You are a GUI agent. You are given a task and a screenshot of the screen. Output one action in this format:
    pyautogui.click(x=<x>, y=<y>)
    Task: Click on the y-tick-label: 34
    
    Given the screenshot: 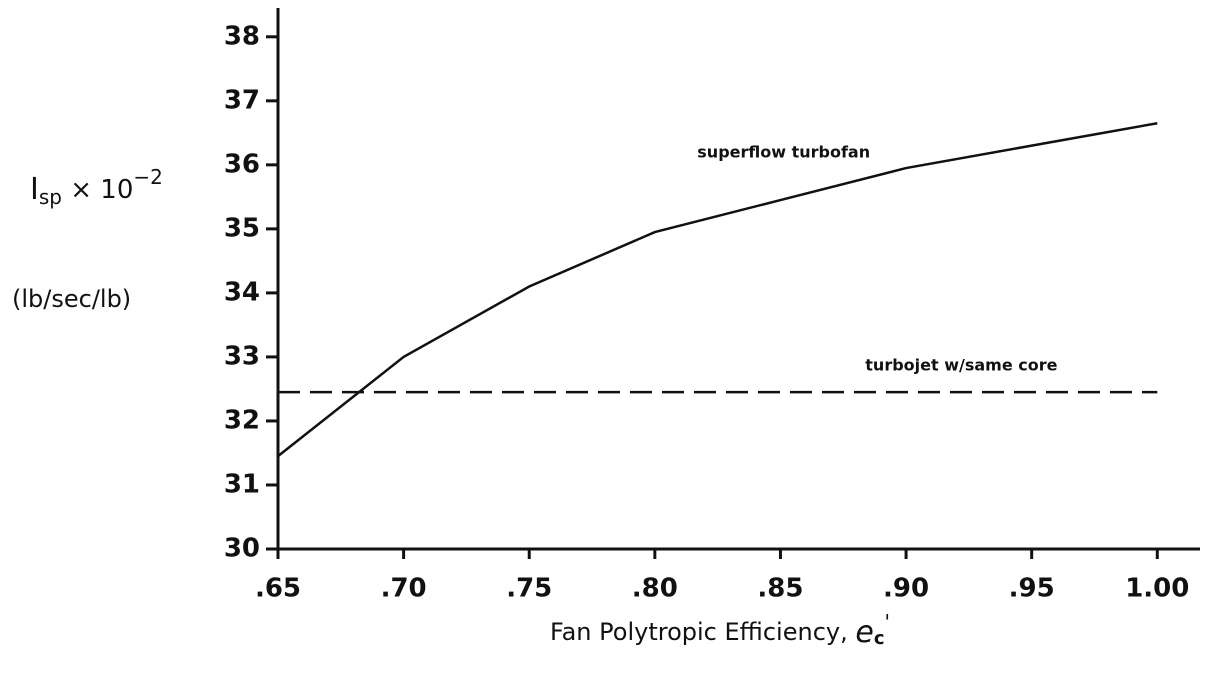 What is the action you would take?
    pyautogui.click(x=242, y=292)
    